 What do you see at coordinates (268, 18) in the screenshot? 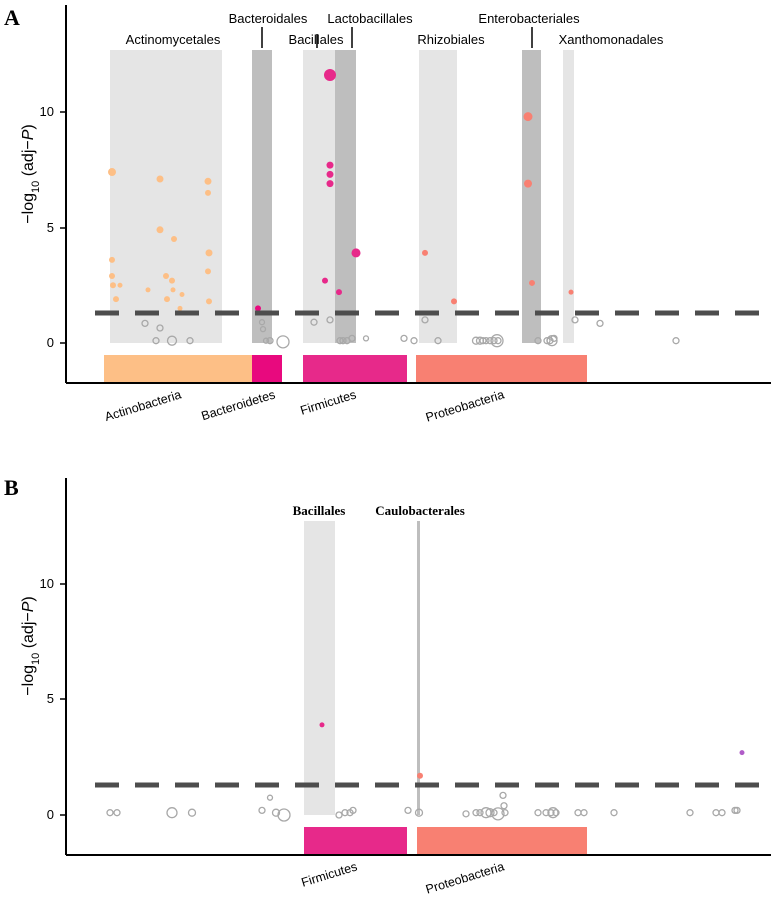
I see `order-label-bacteroidales: Bacteroidales` at bounding box center [268, 18].